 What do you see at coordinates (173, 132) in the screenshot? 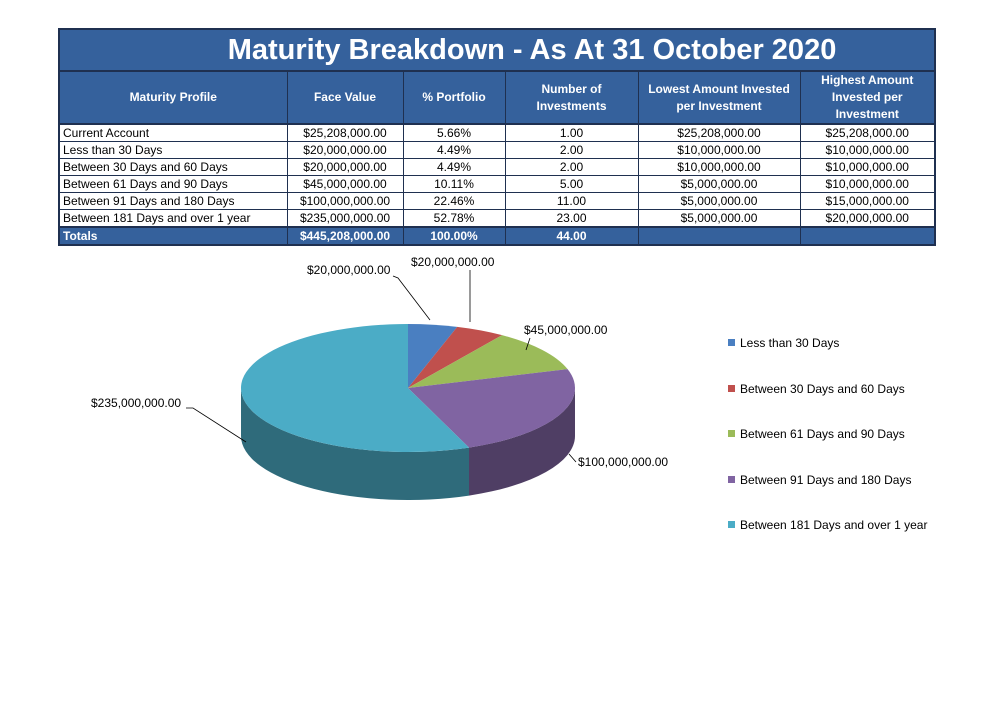
I see `cell-maturity-profile: Current Account` at bounding box center [173, 132].